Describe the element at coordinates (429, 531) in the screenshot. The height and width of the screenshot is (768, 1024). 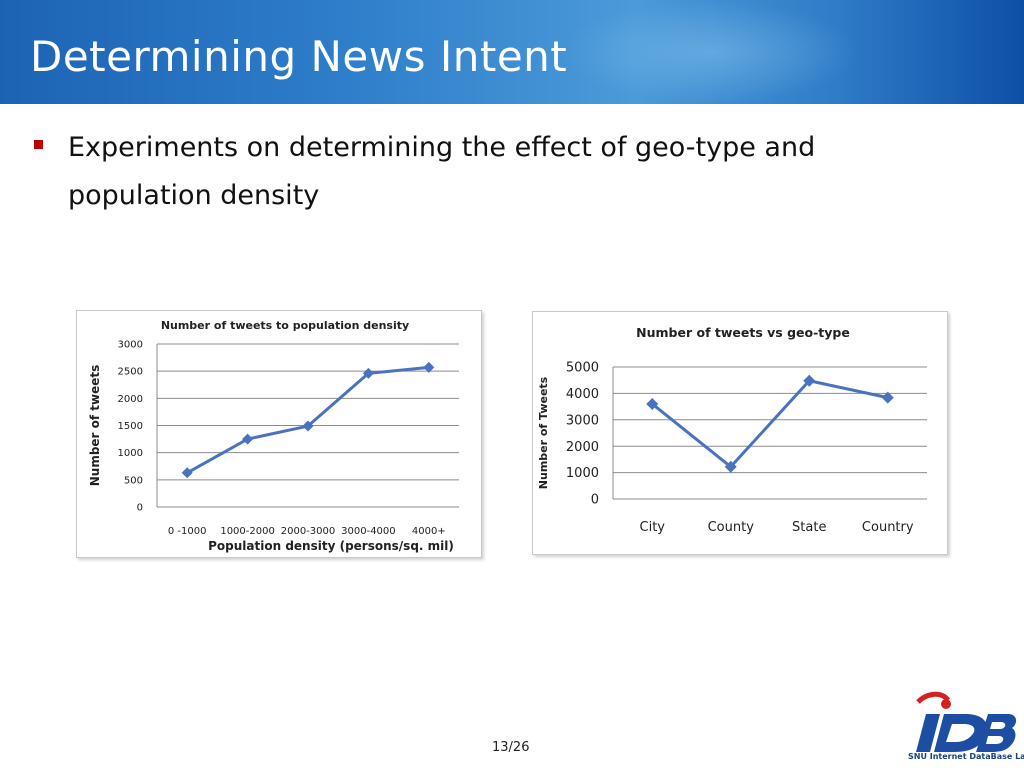
I see `x-tick-label: 4000+` at that location.